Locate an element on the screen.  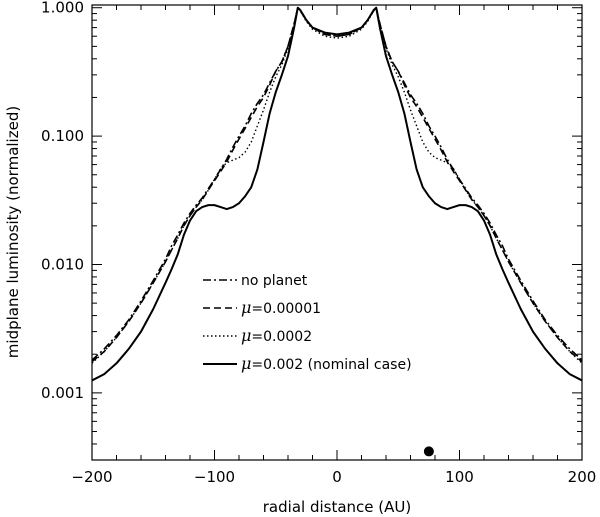
x-tick-label: 0 is located at coordinates (337, 477).